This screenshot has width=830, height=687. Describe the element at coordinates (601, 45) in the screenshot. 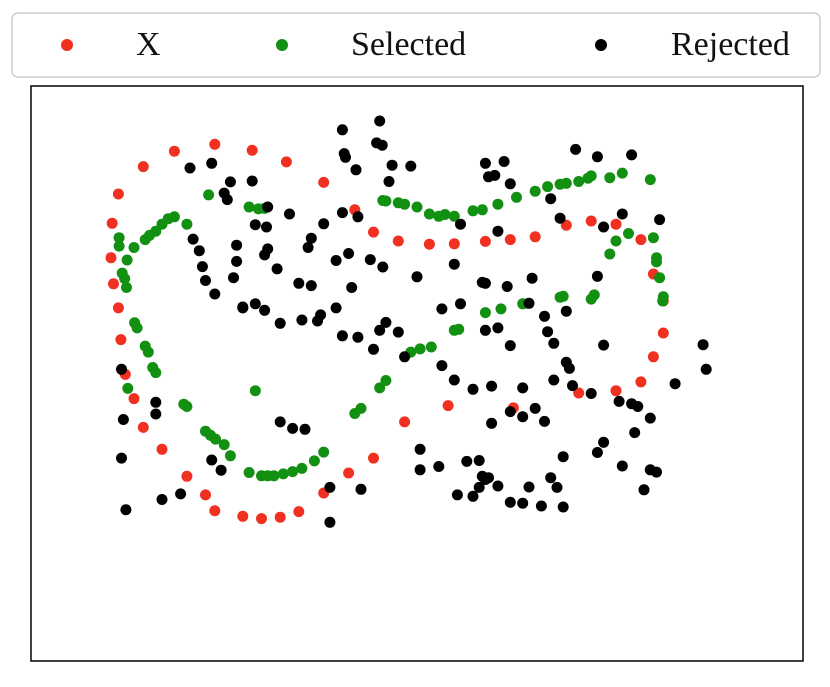

I see `legend-marker-rejected` at that location.